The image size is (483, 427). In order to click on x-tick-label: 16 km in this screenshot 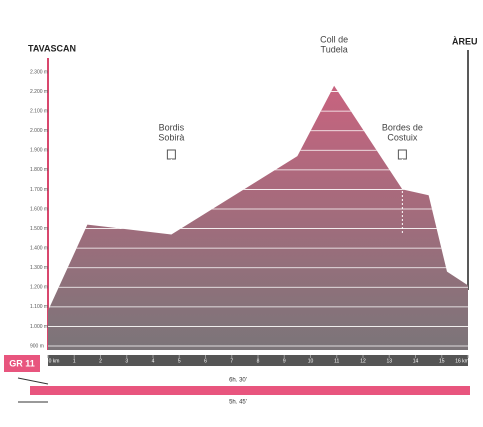, I will do `click(462, 361)`.